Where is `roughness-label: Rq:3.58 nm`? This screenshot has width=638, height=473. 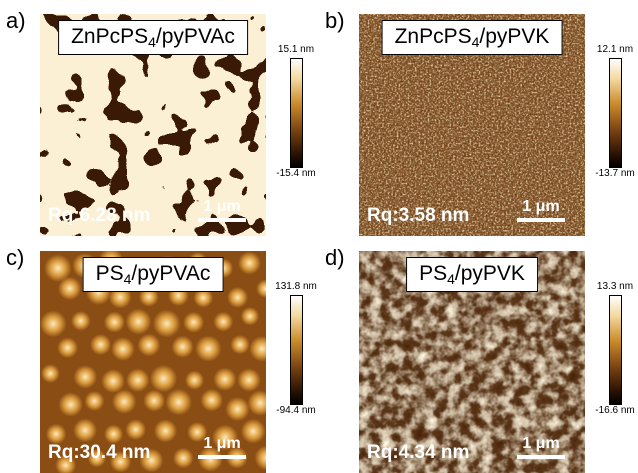
roughness-label: Rq:3.58 nm is located at coordinates (418, 215).